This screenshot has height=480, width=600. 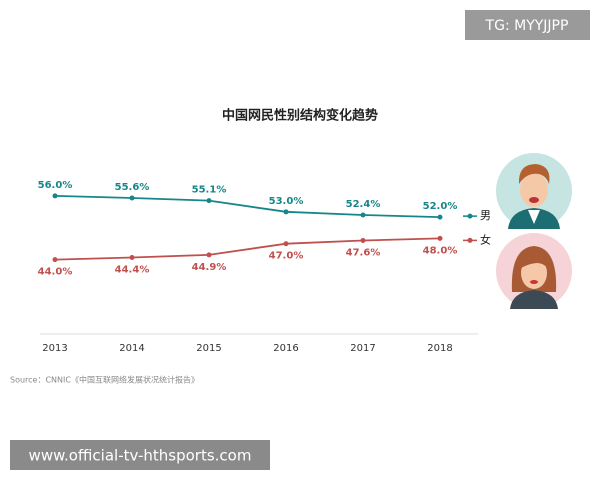 What do you see at coordinates (485, 239) in the screenshot?
I see `legend-label: 女` at bounding box center [485, 239].